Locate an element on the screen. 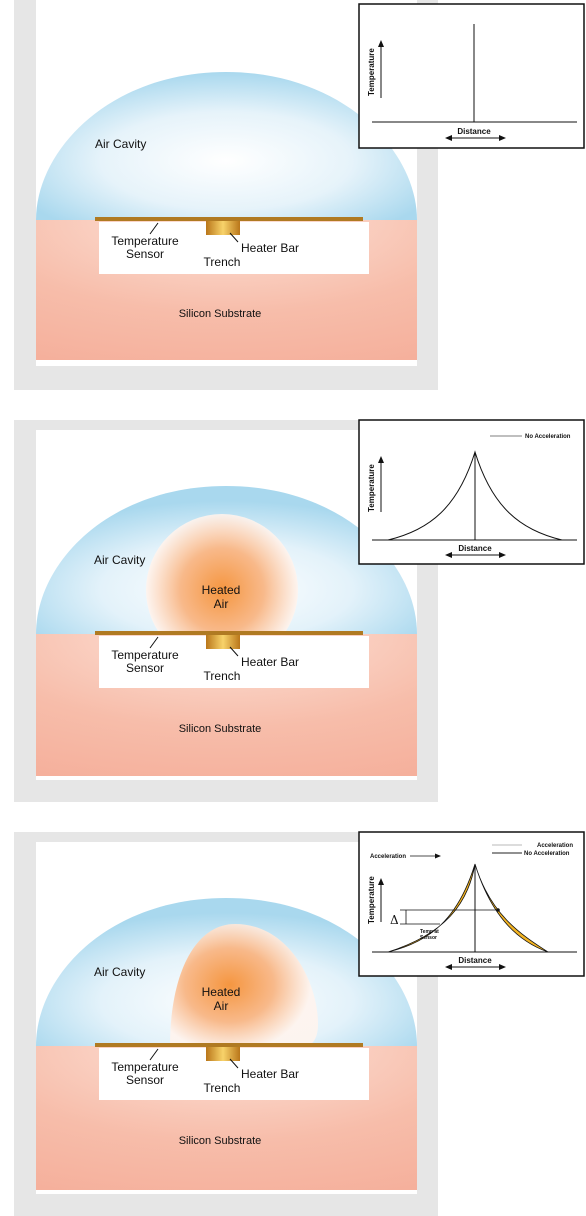 The height and width of the screenshot is (1216, 586). no-acceleration-curve is located at coordinates (475, 495).